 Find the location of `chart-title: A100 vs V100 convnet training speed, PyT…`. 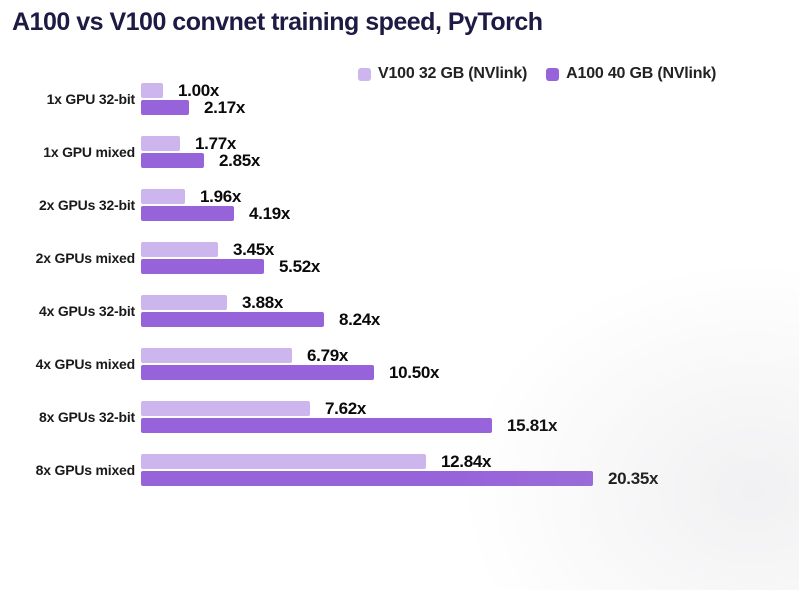

chart-title: A100 vs V100 convnet training speed, PyT… is located at coordinates (277, 22).